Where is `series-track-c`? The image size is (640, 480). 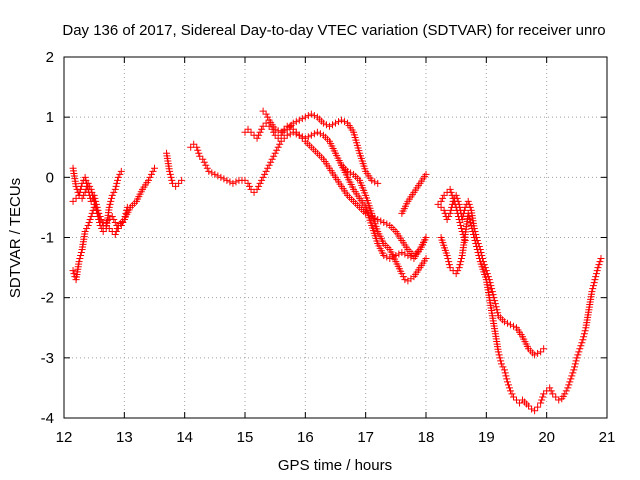 series-track-c is located at coordinates (97, 201).